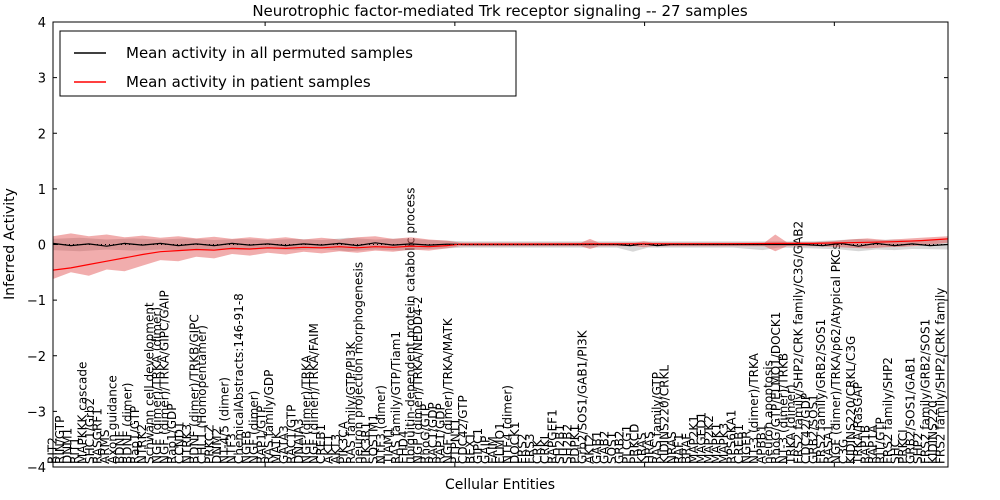  I want to click on entity-tick-label: SOS1, so click(612, 448).